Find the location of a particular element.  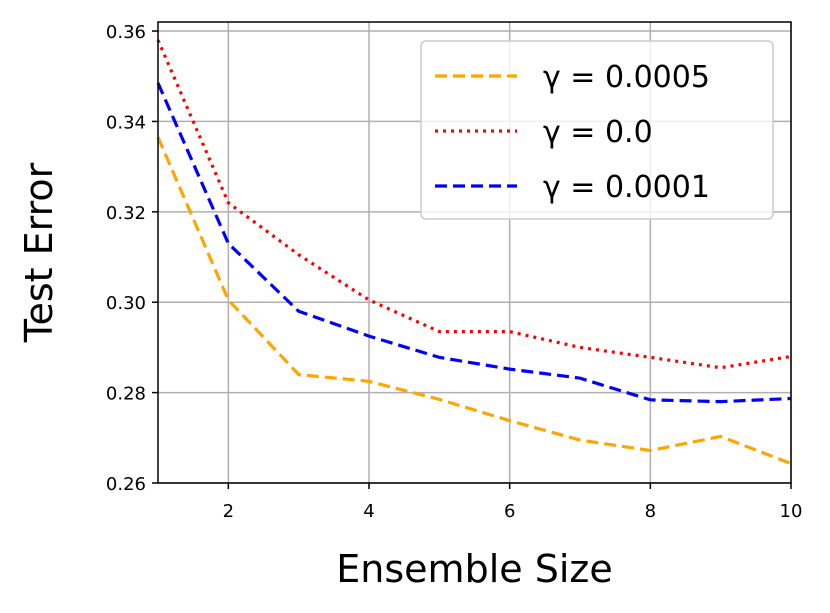

legend-label-0: γ = 0.0005 is located at coordinates (626, 77).